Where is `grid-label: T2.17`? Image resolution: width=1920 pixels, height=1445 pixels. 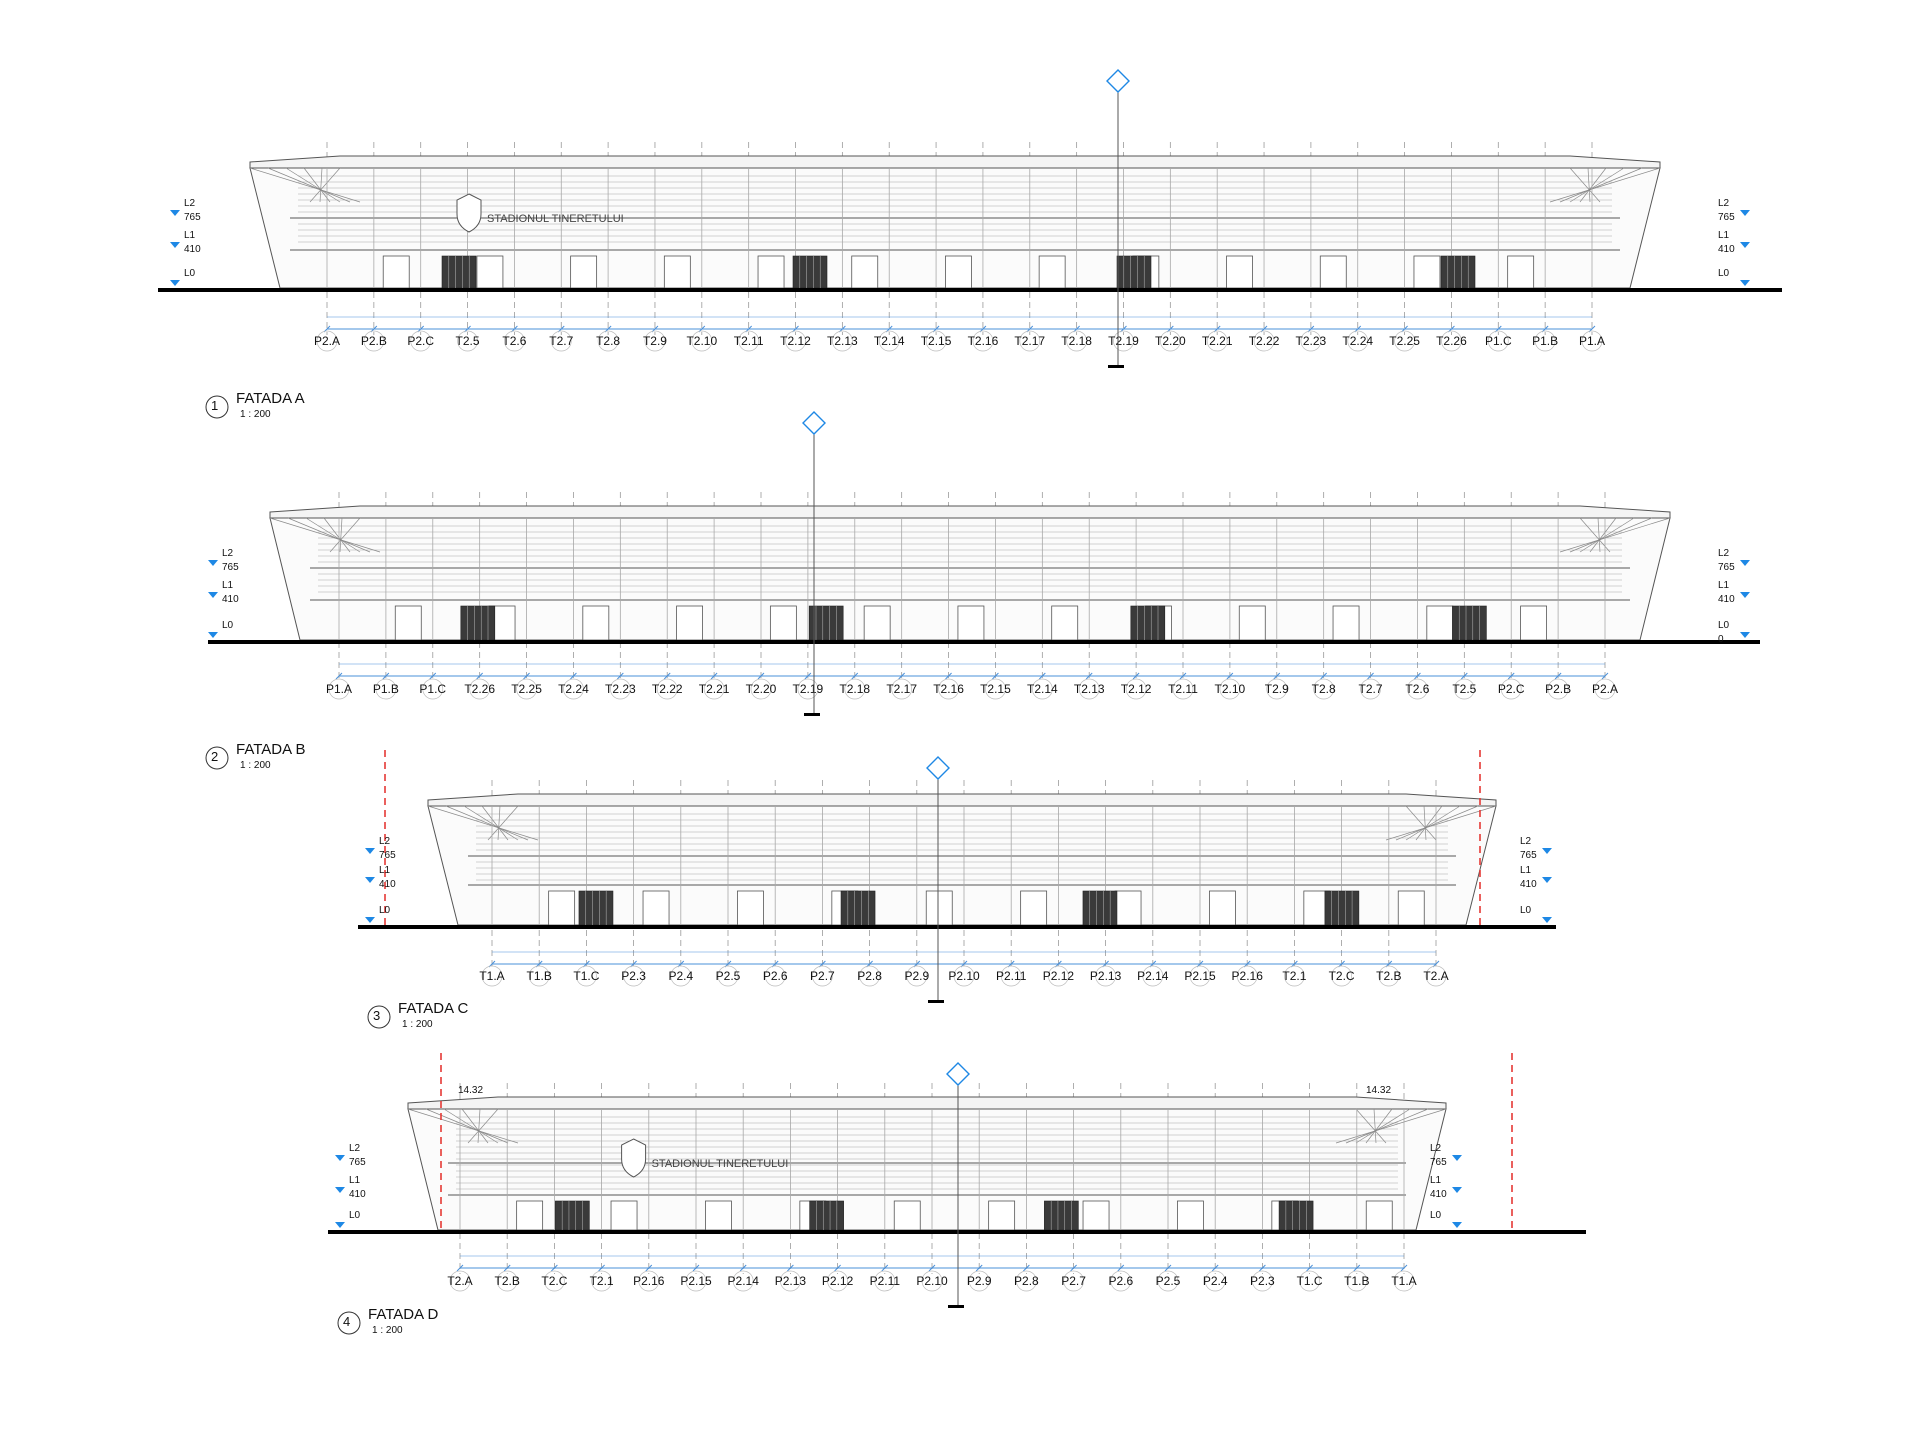 grid-label: T2.17 is located at coordinates (901, 689).